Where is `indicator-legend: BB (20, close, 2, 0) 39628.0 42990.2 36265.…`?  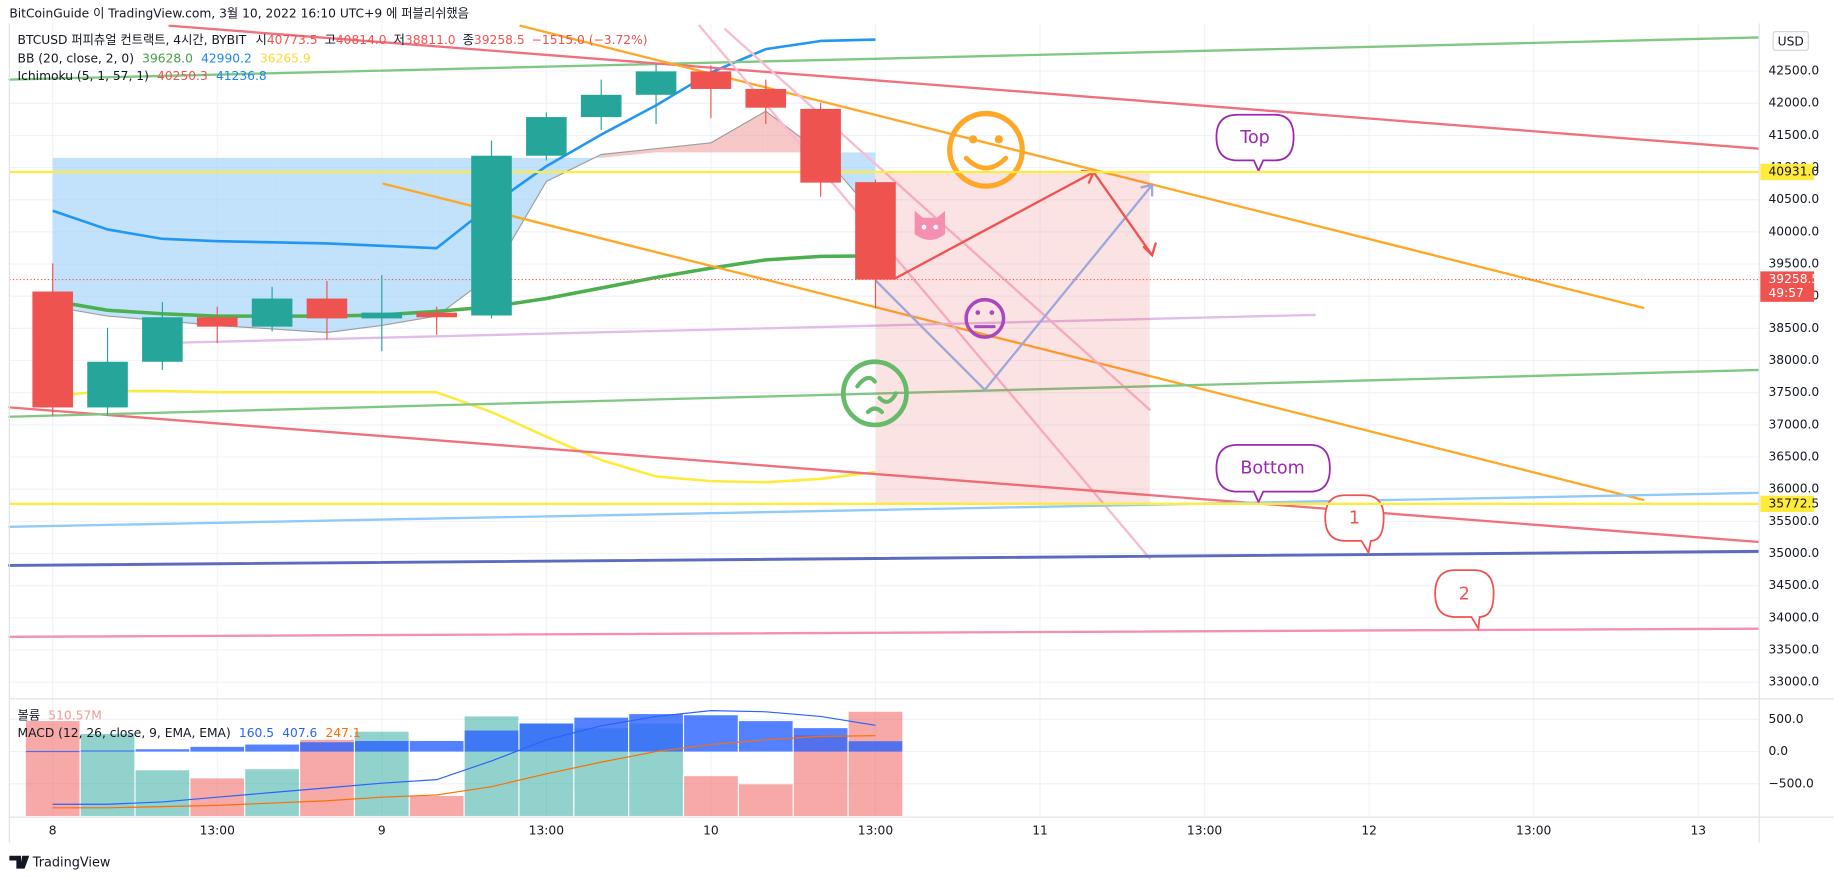
indicator-legend: BB (20, close, 2, 0) 39628.0 42990.2 36265.… is located at coordinates (164, 58).